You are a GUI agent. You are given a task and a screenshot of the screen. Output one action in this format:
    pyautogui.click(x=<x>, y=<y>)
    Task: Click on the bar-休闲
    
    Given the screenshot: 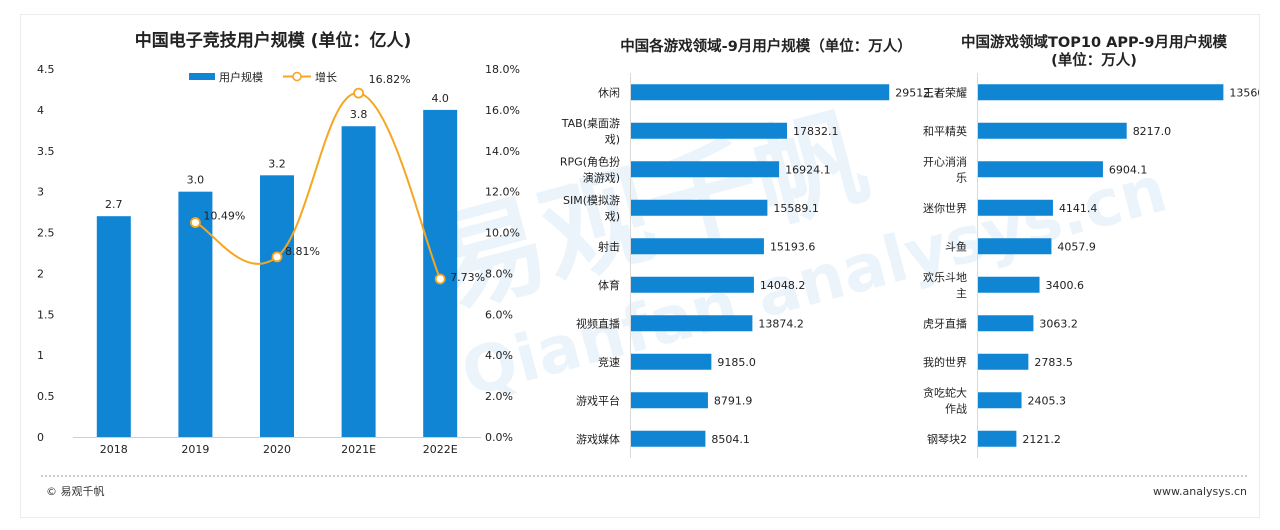 What is the action you would take?
    pyautogui.click(x=760, y=92)
    